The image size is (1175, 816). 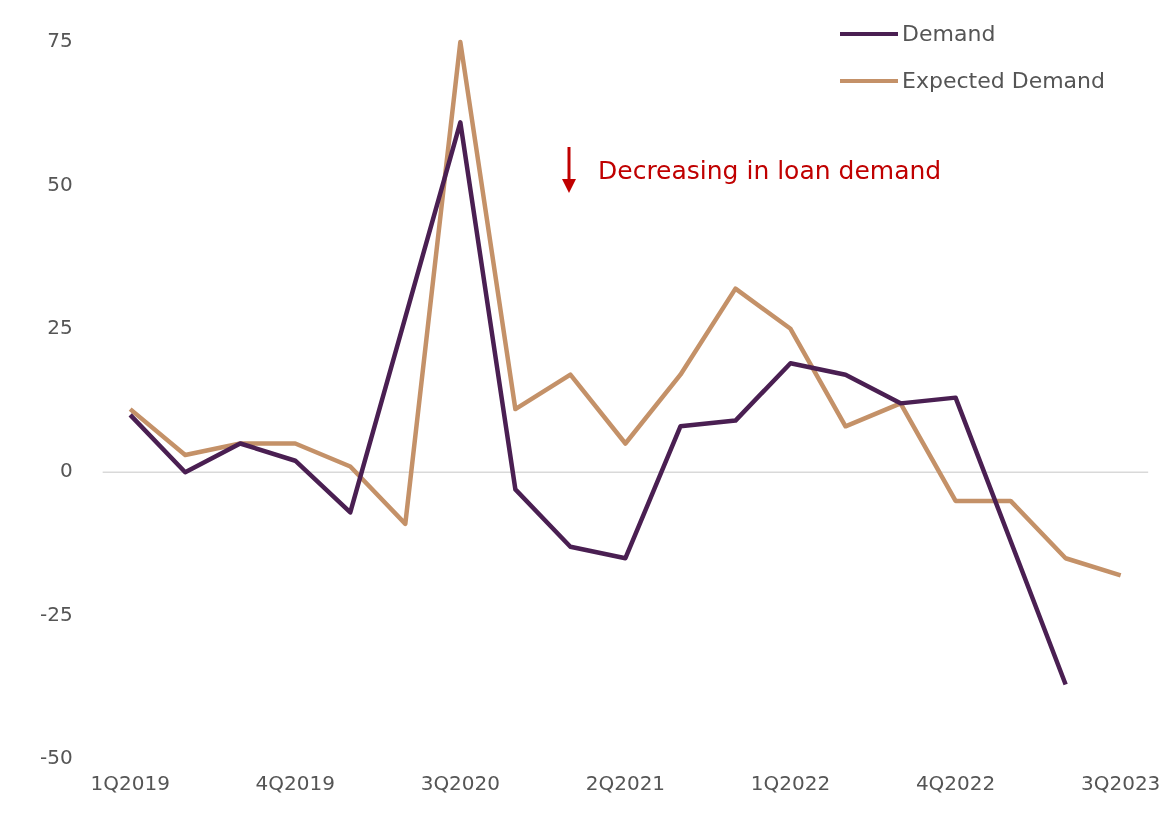 What do you see at coordinates (60, 183) in the screenshot?
I see `y-tick-label: 50` at bounding box center [60, 183].